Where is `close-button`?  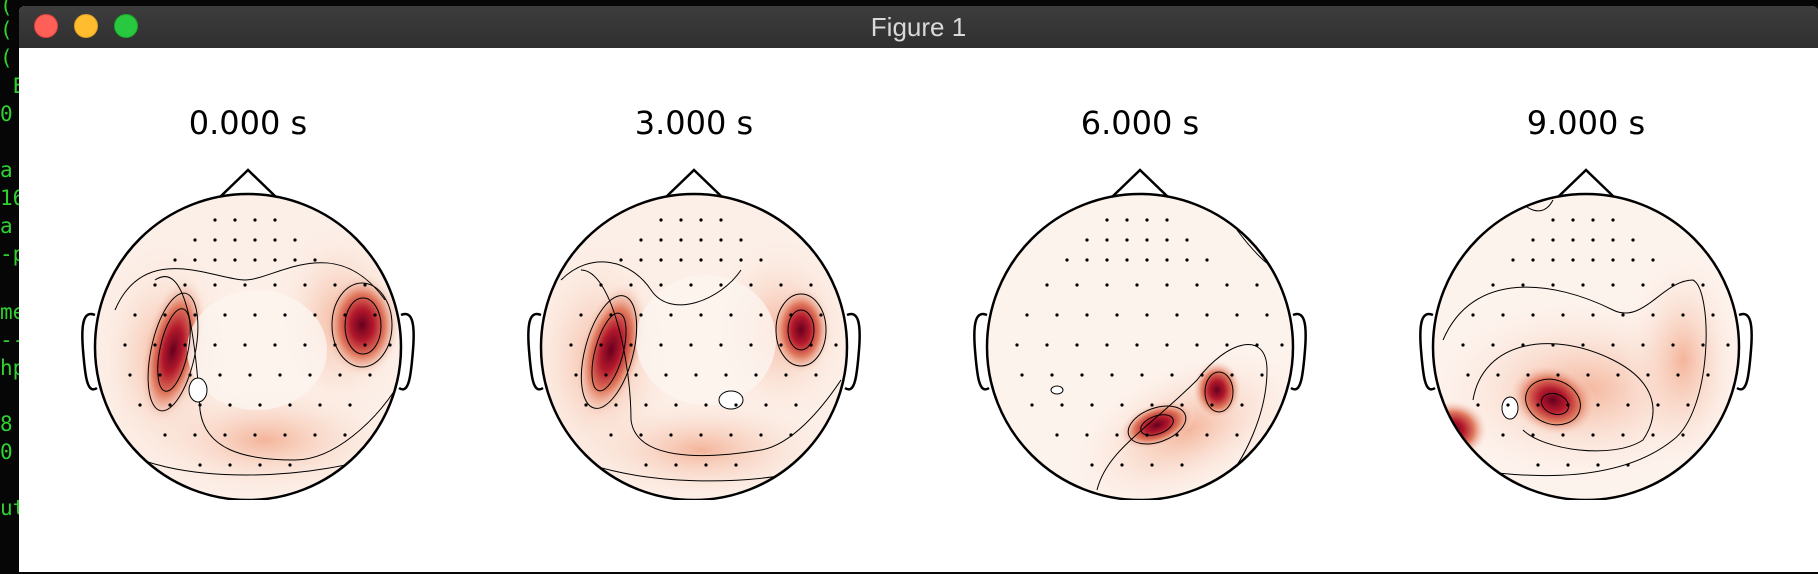 close-button is located at coordinates (46, 26).